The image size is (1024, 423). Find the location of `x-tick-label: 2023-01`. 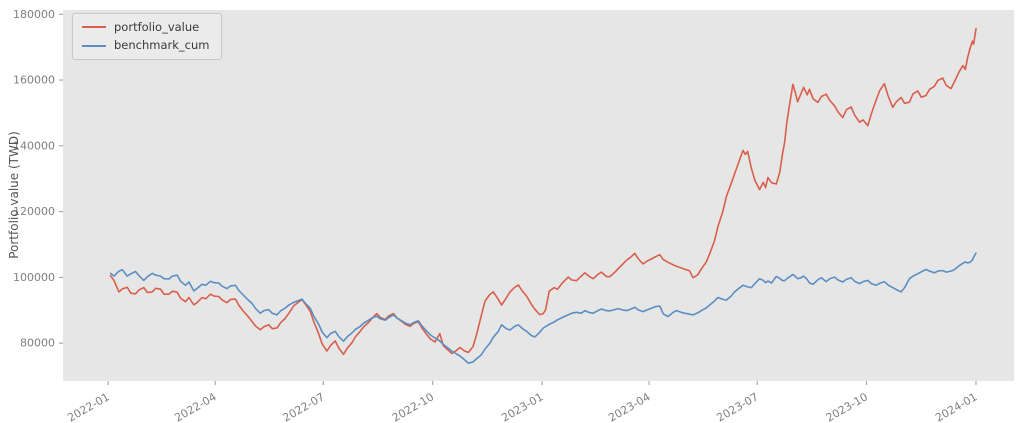

x-tick-label: 2023-01 is located at coordinates (522, 406).